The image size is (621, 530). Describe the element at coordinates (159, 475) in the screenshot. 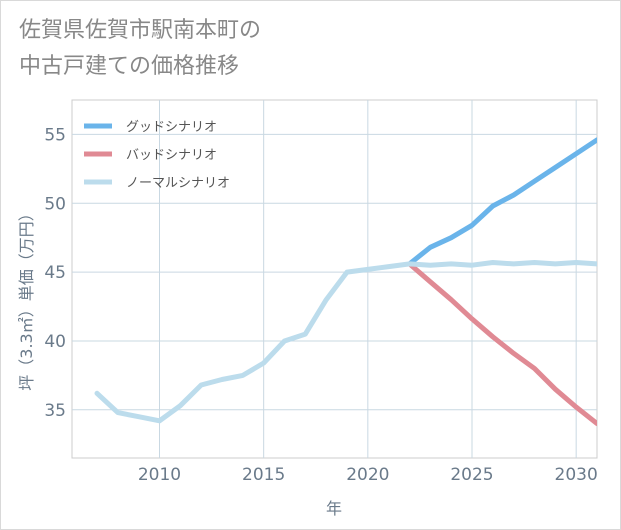

I see `x-tick-label: 2010` at that location.